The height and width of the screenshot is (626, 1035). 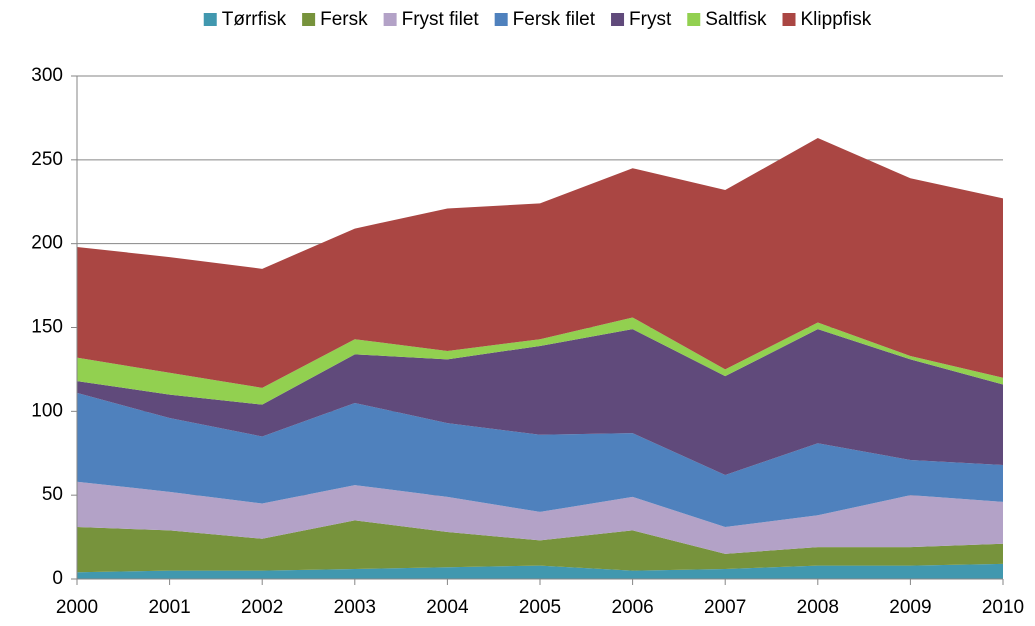 I want to click on x-tick-label: 2008, so click(x=818, y=607).